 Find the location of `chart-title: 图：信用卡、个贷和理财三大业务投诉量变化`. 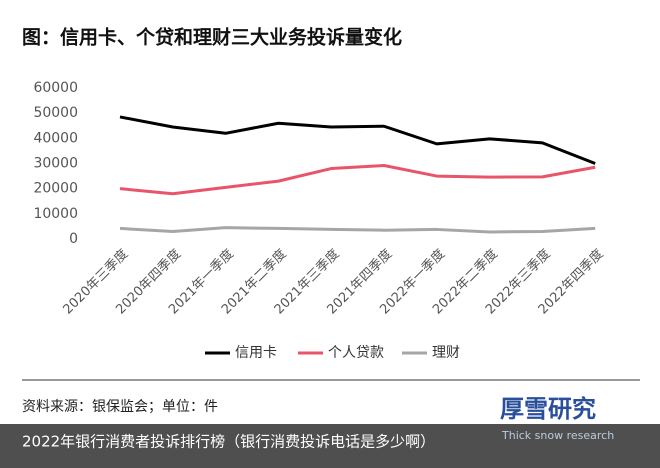

chart-title: 图：信用卡、个贷和理财三大业务投诉量变化 is located at coordinates (212, 37).